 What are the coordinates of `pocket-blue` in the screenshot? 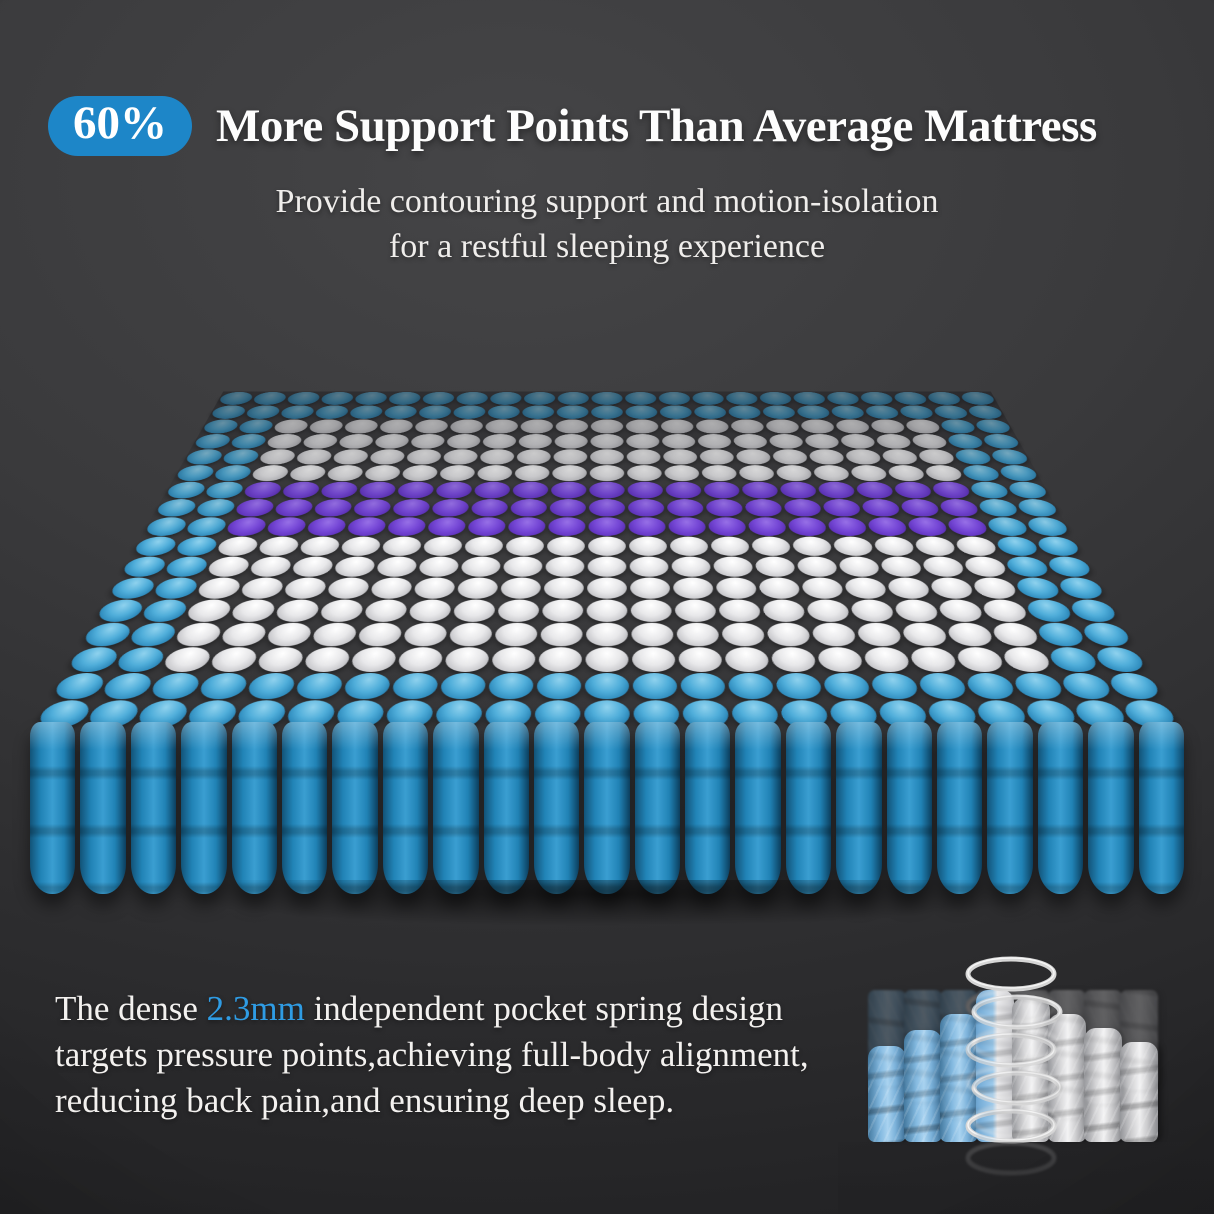 It's located at (887, 1094).